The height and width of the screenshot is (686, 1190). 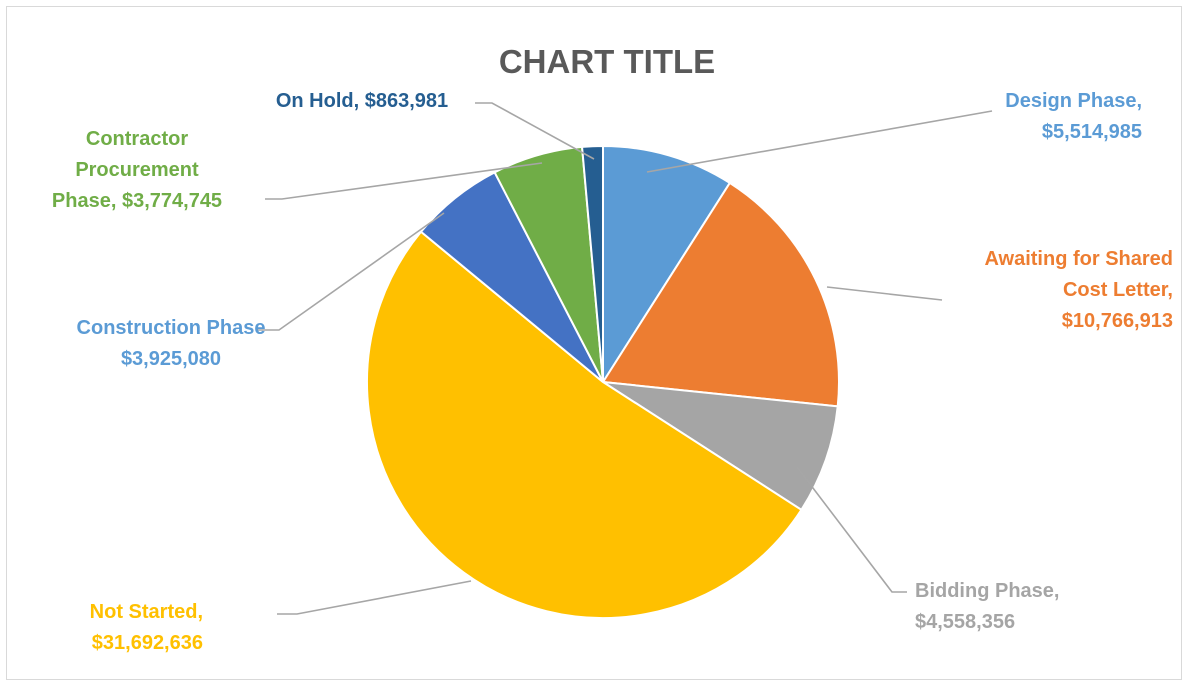 I want to click on data-label-on-hold: On Hold, $863,981, so click(x=362, y=101).